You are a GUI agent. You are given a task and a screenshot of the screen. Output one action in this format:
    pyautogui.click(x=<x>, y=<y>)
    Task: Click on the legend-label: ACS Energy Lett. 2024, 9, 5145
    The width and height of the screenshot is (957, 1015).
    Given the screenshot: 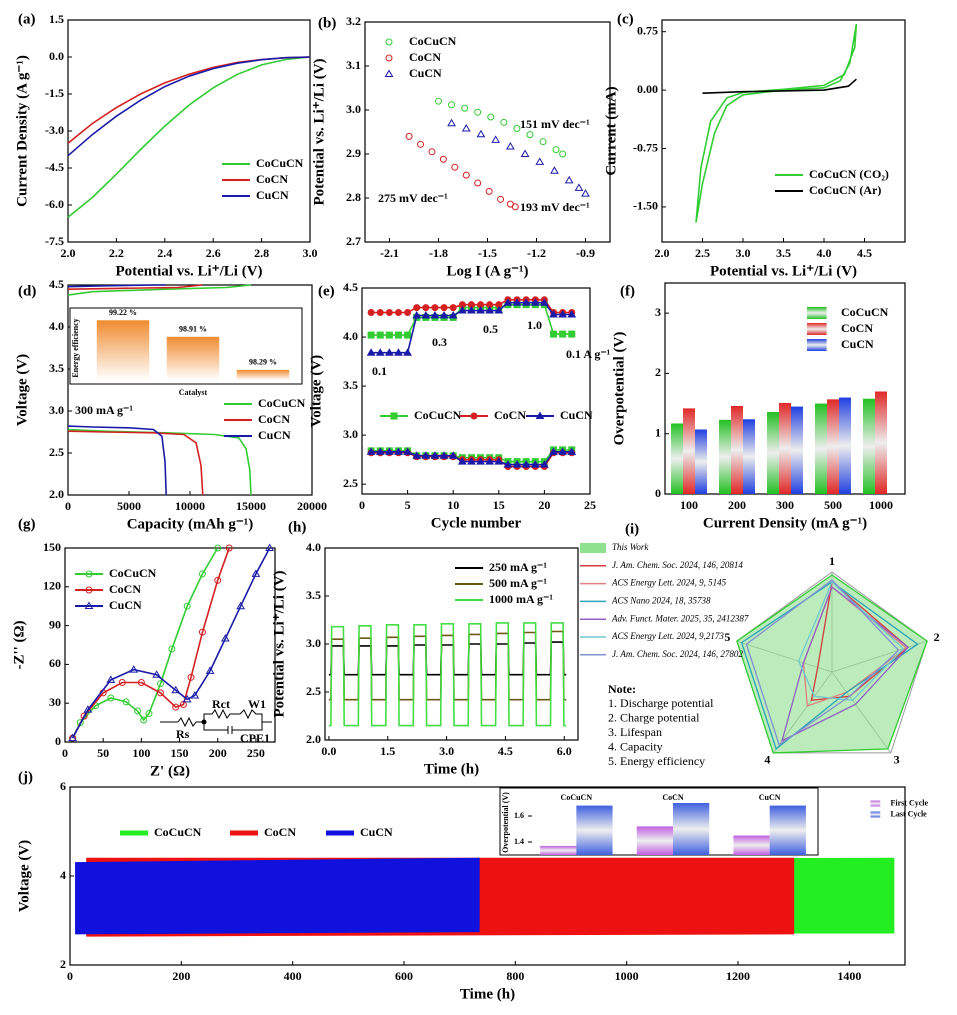 What is the action you would take?
    pyautogui.click(x=669, y=583)
    